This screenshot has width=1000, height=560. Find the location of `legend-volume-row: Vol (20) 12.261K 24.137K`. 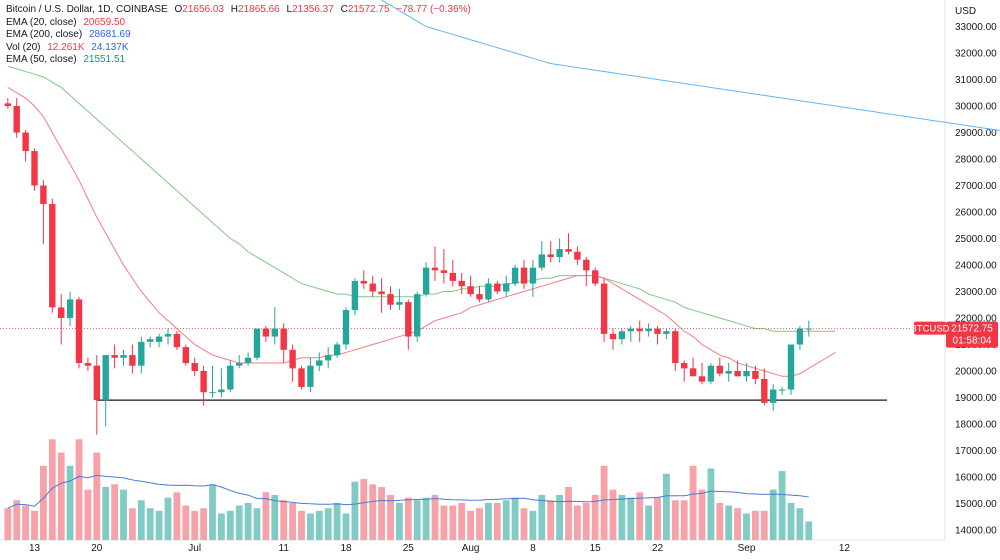

legend-volume-row: Vol (20) 12.261K 24.137K is located at coordinates (238, 48).